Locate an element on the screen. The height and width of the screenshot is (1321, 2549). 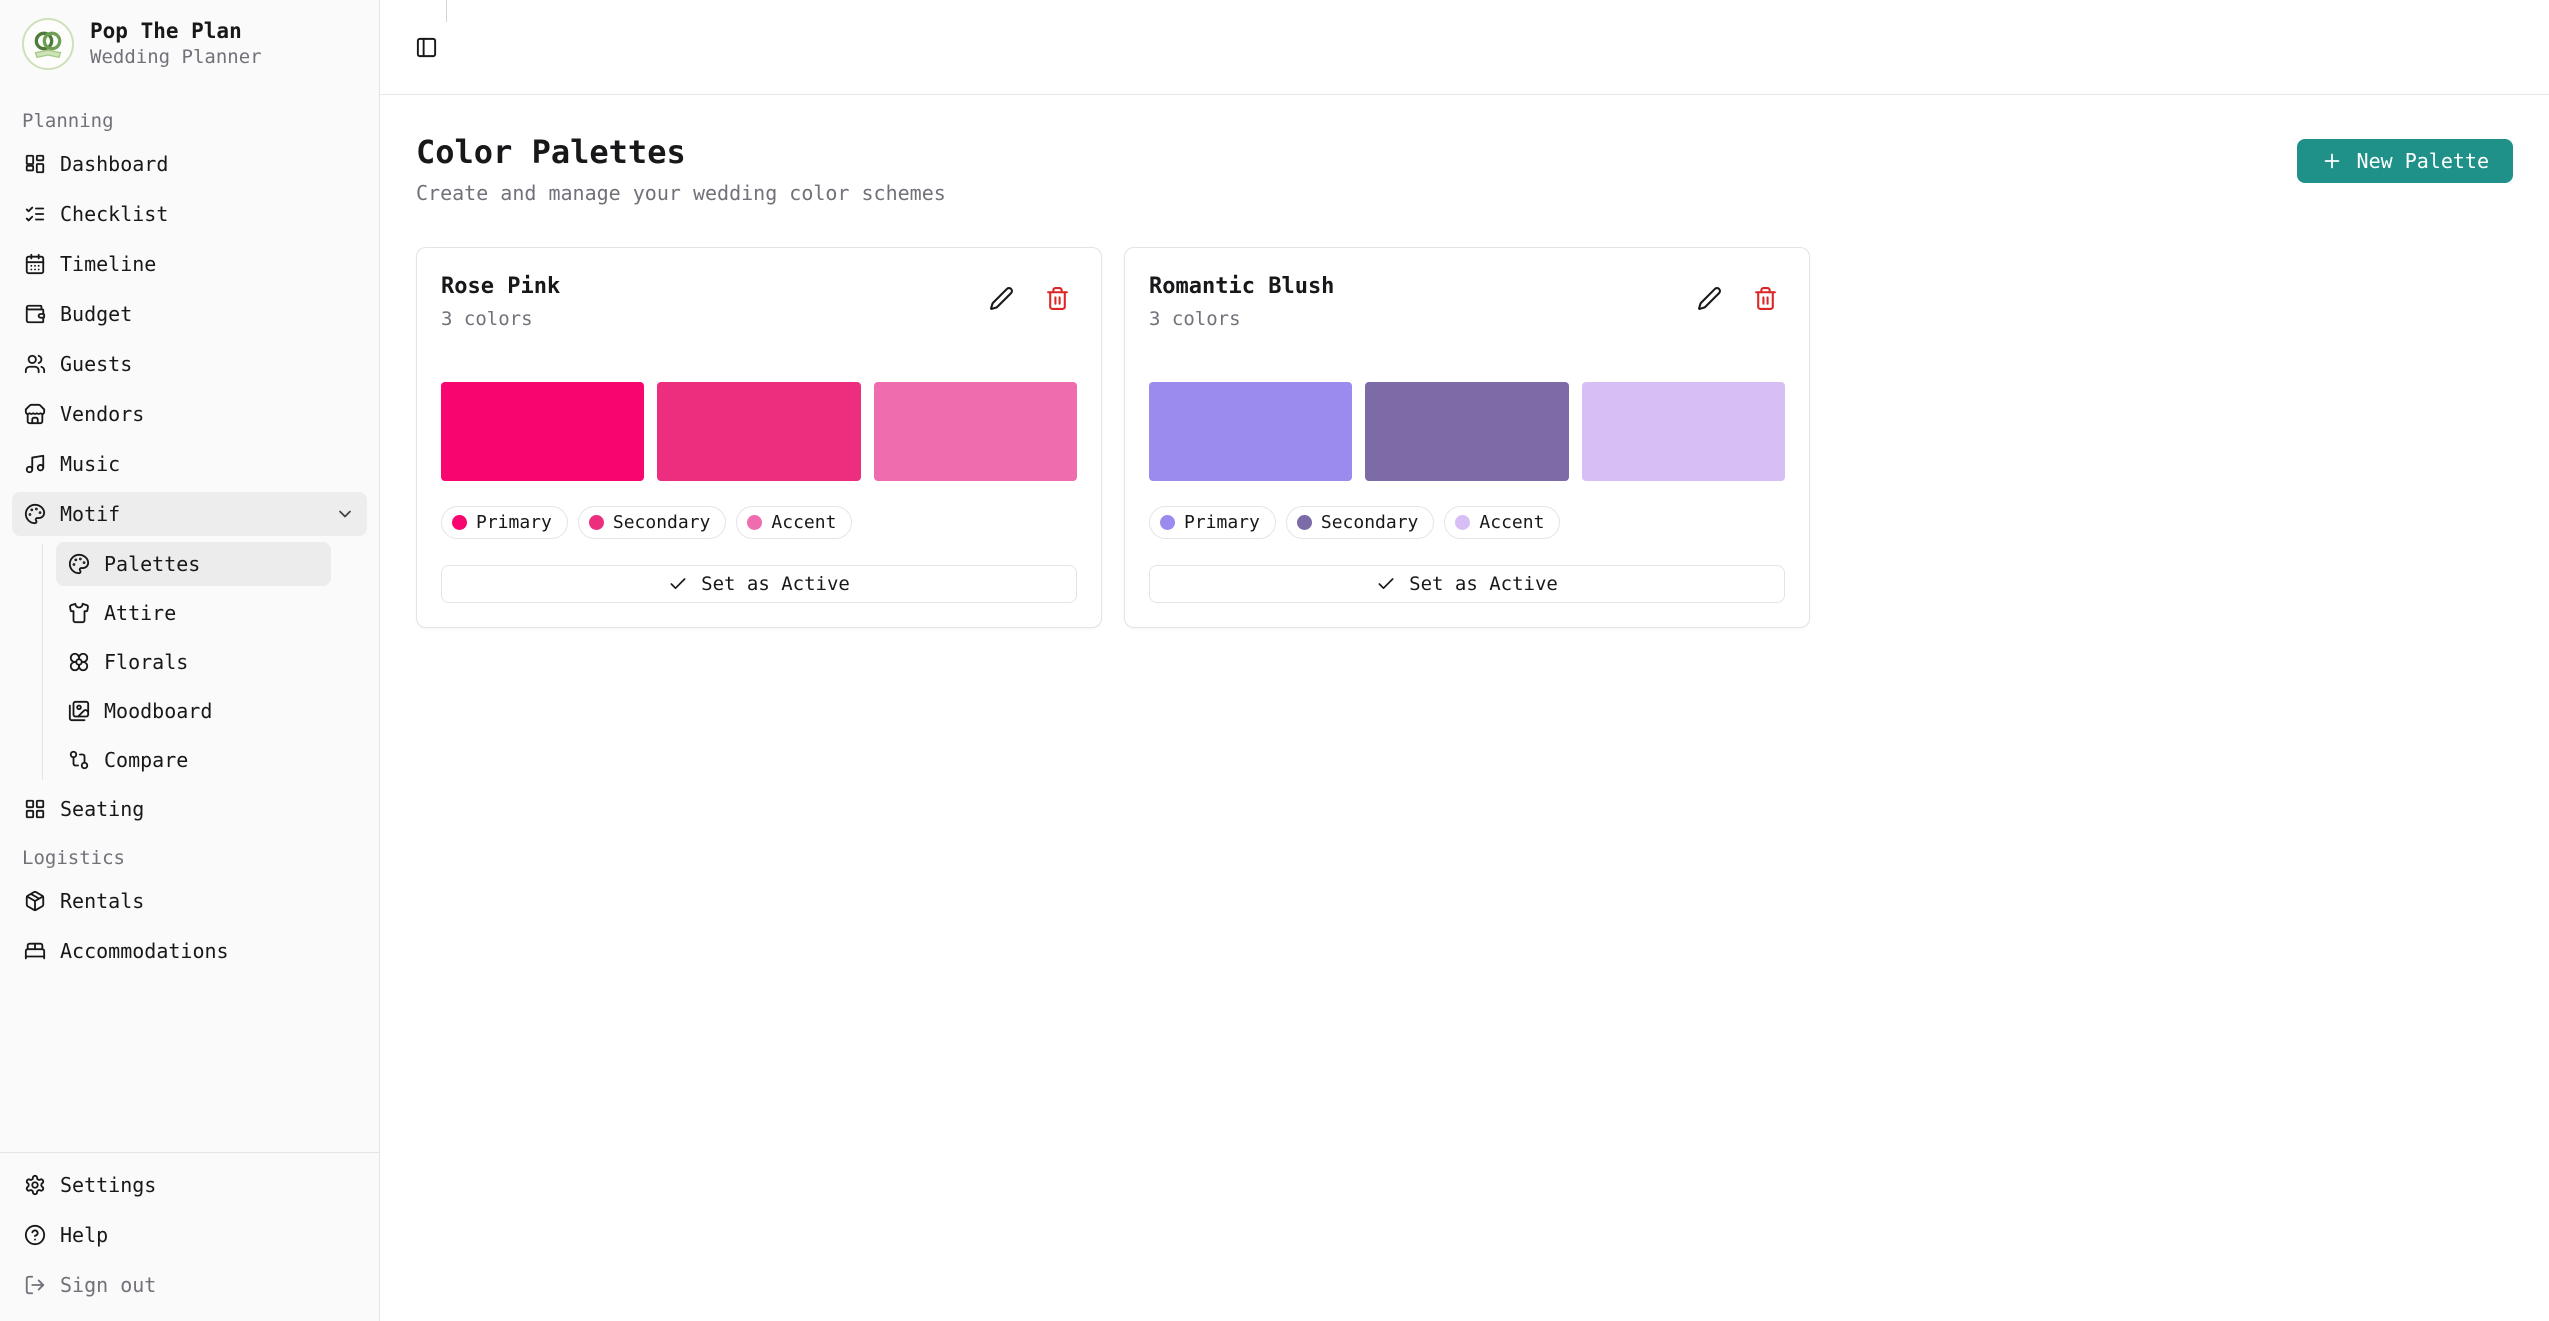
topbar is located at coordinates (1464, 47).